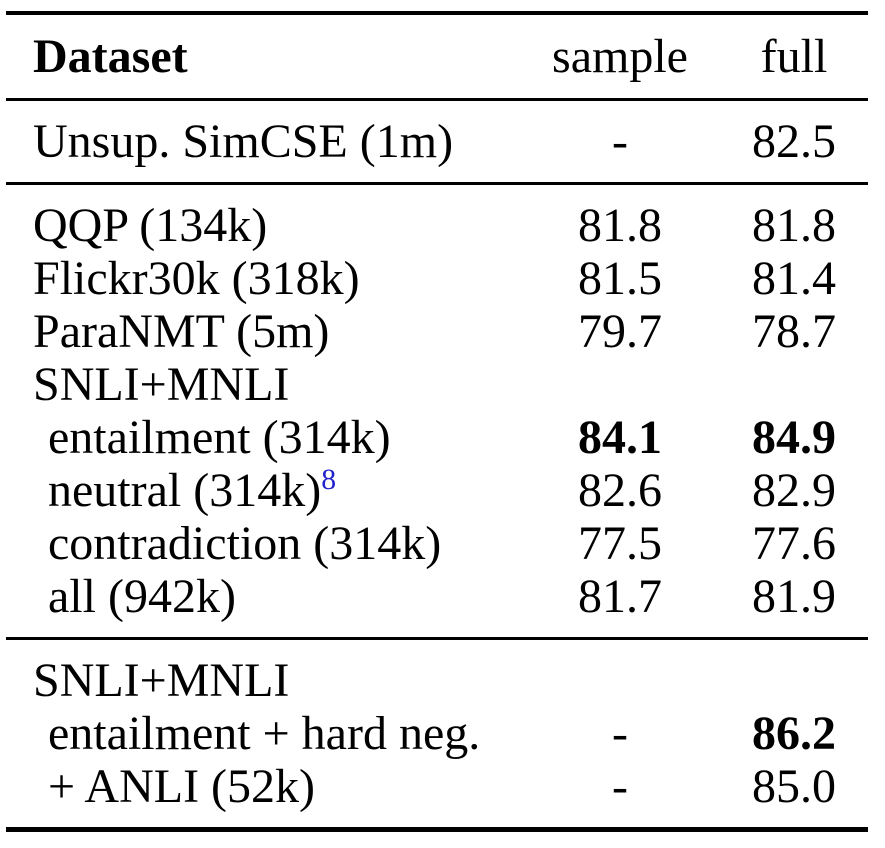  Describe the element at coordinates (142, 596) in the screenshot. I see `dataset-cell: all (942k)` at that location.